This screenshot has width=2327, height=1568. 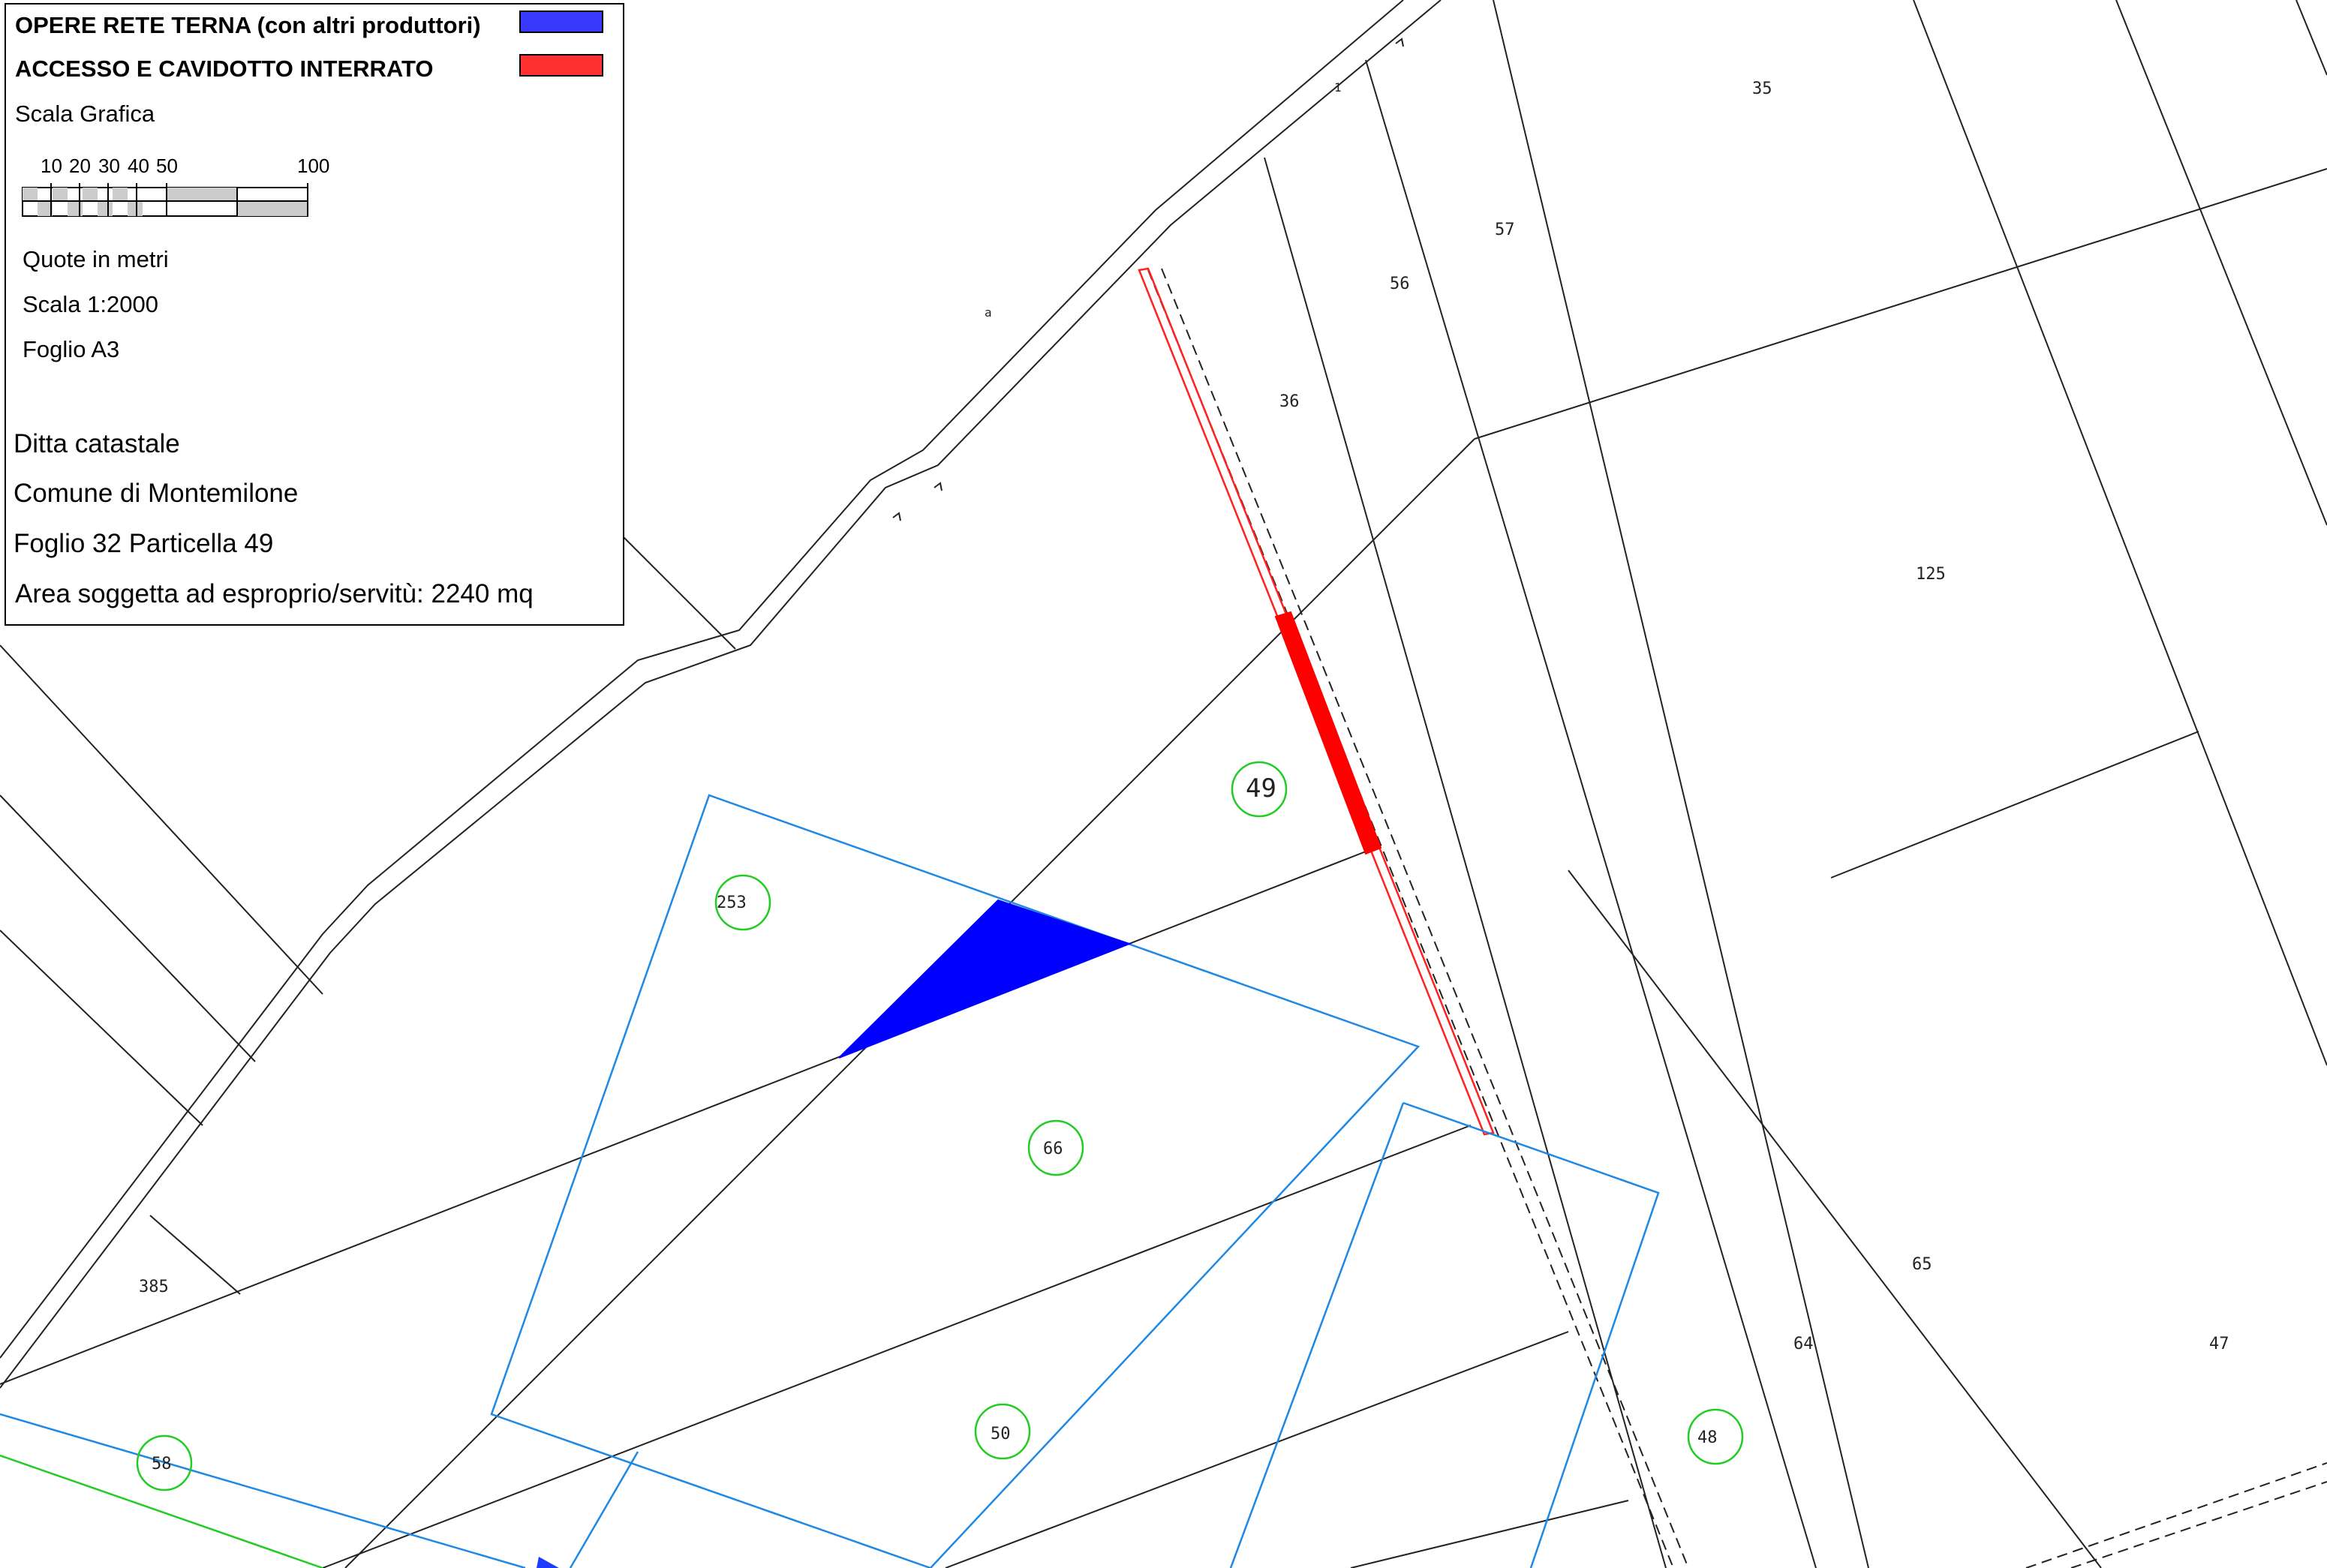 I want to click on parcel-253: 253, so click(x=732, y=903).